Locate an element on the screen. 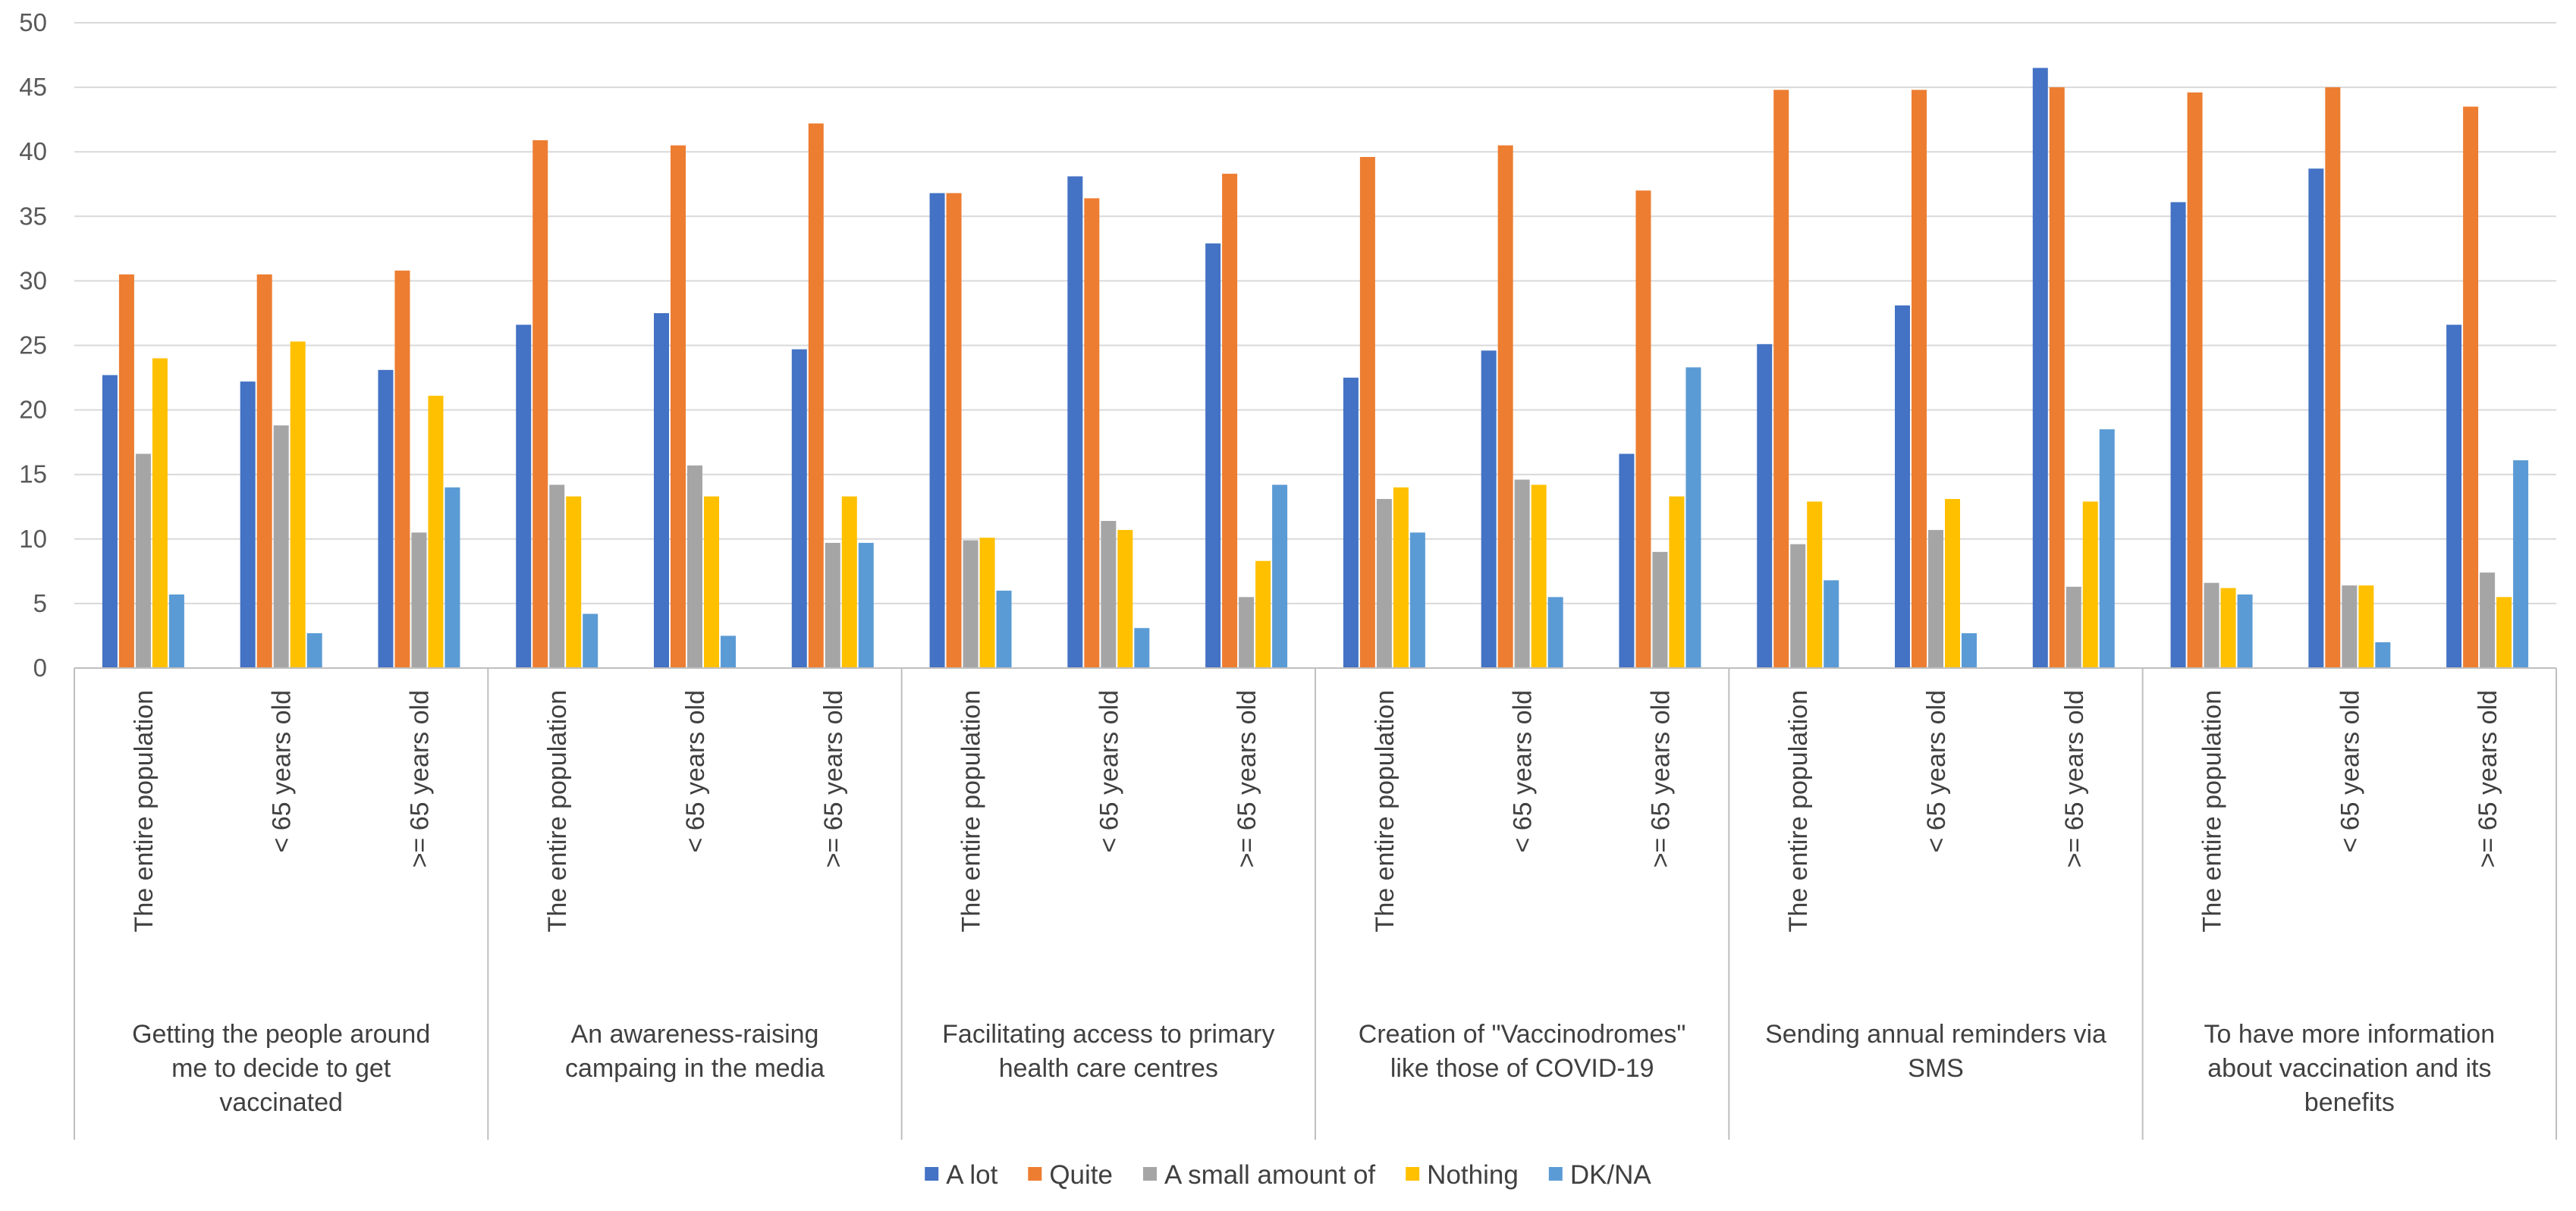 Image resolution: width=2576 pixels, height=1211 pixels. y-axis-ticks: 0 5 10 15 20 25 30 35 40 45 50 is located at coordinates (33, 345).